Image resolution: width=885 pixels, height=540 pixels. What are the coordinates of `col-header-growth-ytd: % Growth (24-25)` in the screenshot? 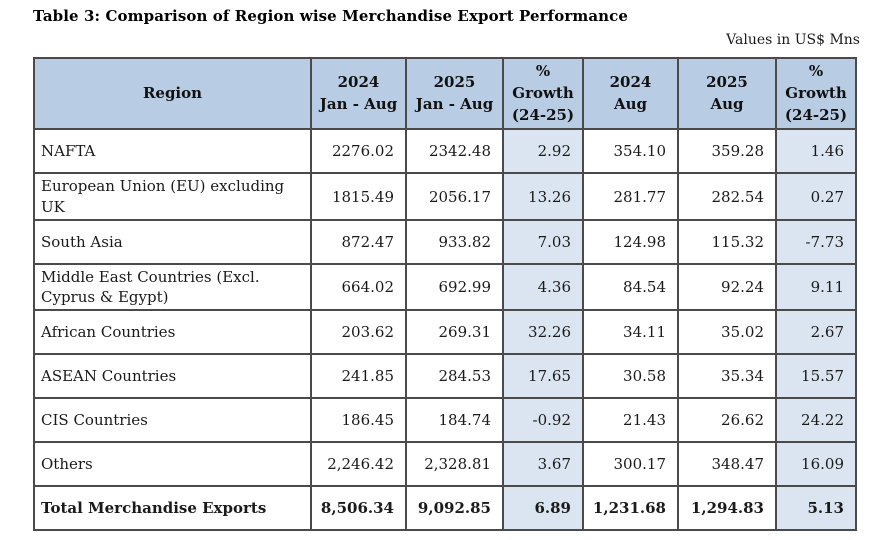 It's located at (543, 93).